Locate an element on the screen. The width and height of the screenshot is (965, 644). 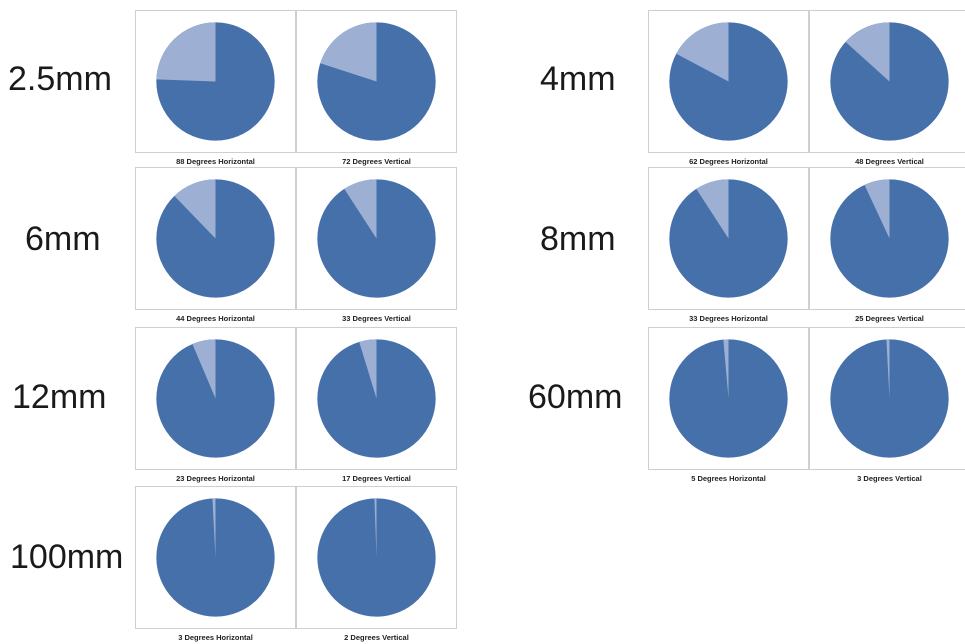
lens-label: 2.5mm is located at coordinates (60, 79).